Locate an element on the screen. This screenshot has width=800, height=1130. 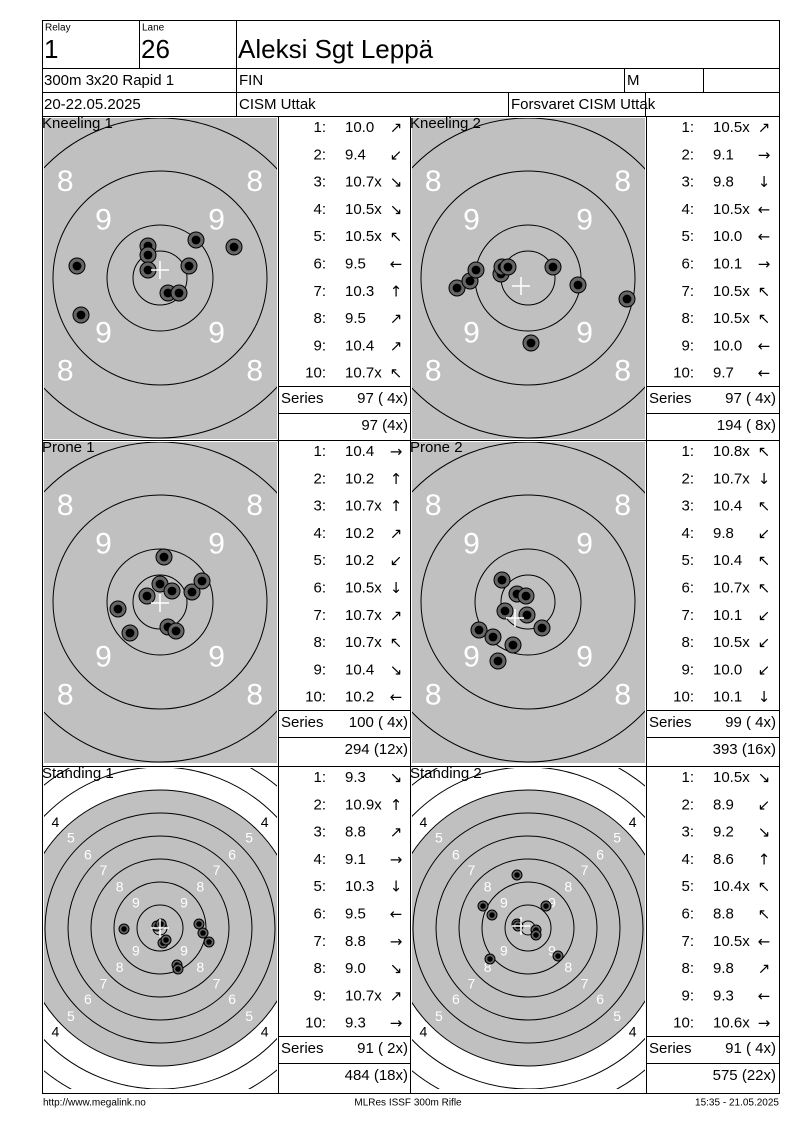
shot-value: 10.4 is located at coordinates (359, 451).